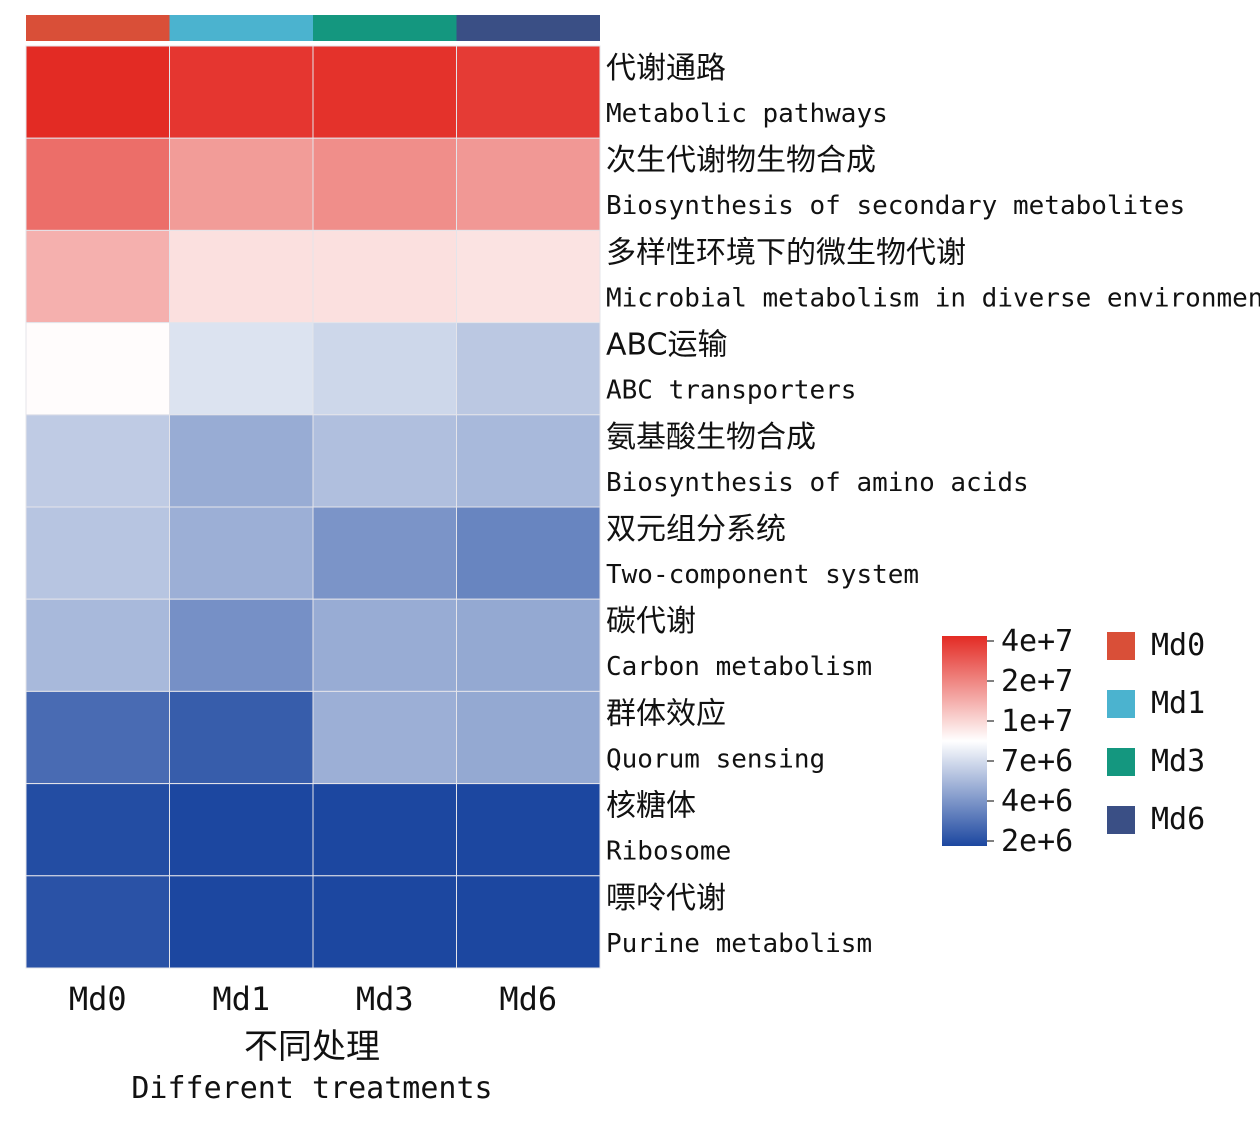 The height and width of the screenshot is (1126, 1260). Describe the element at coordinates (747, 114) in the screenshot. I see `row-label-en: Metabolic pathways` at that location.